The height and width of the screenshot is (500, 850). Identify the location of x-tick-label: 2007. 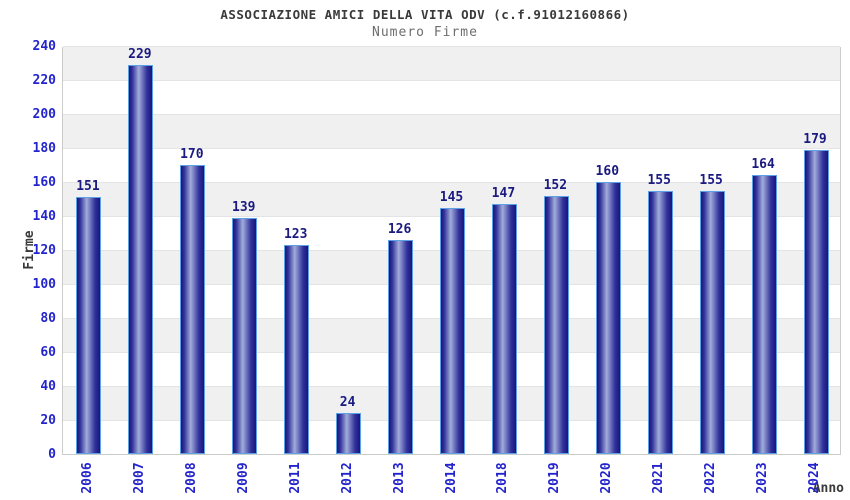
(139, 478).